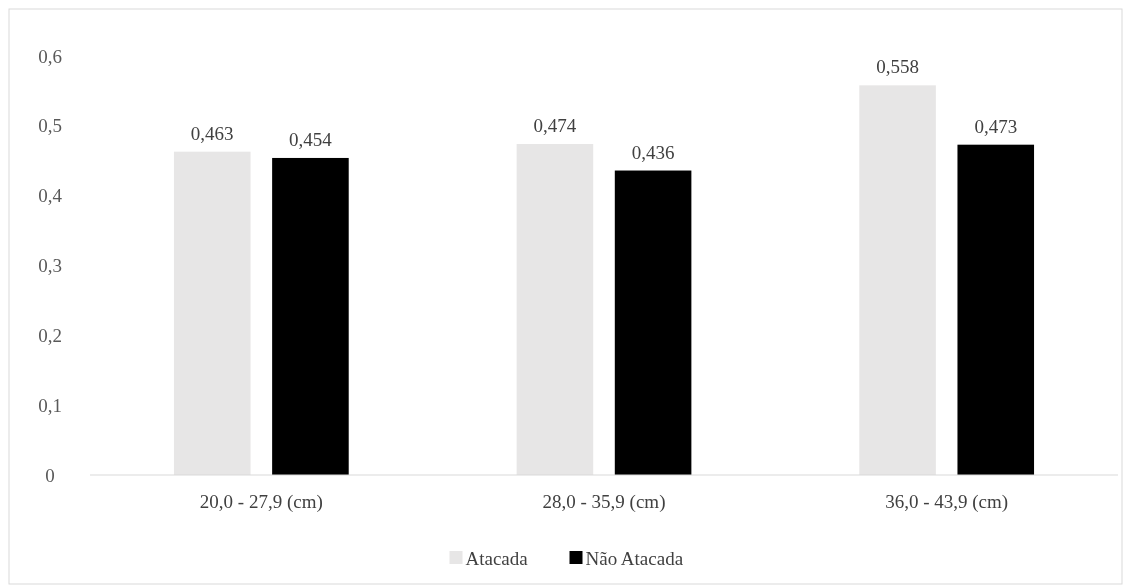 Image resolution: width=1131 pixels, height=585 pixels. What do you see at coordinates (50, 335) in the screenshot?
I see `y-tick-label: 0,2` at bounding box center [50, 335].